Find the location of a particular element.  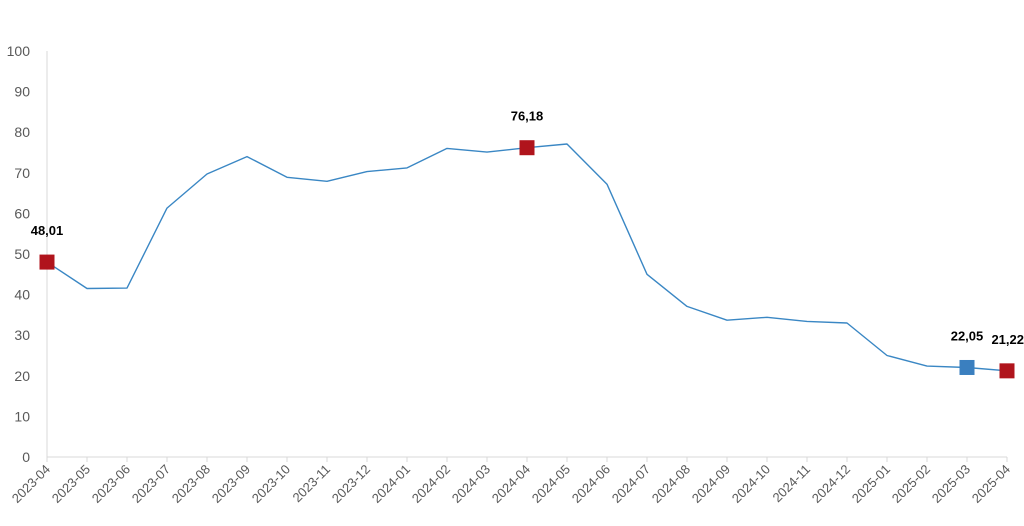

x-tick-label: 2025-03 is located at coordinates (951, 484).